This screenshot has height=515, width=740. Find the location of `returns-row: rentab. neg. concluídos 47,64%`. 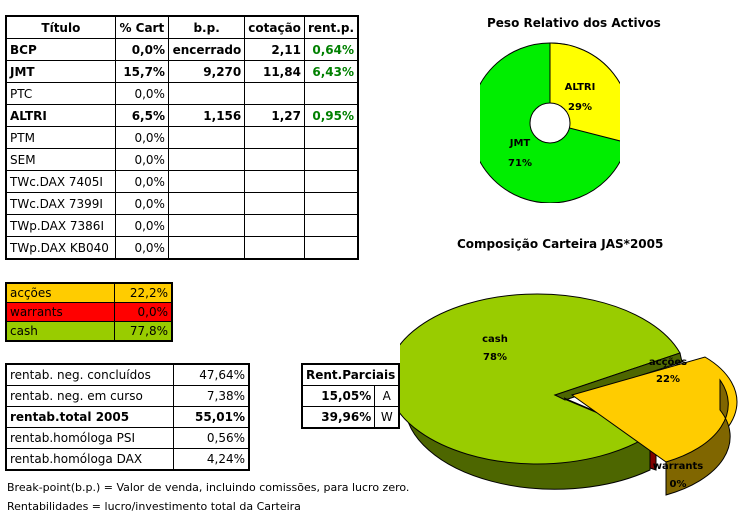

returns-row: rentab. neg. concluídos 47,64% is located at coordinates (127, 374).